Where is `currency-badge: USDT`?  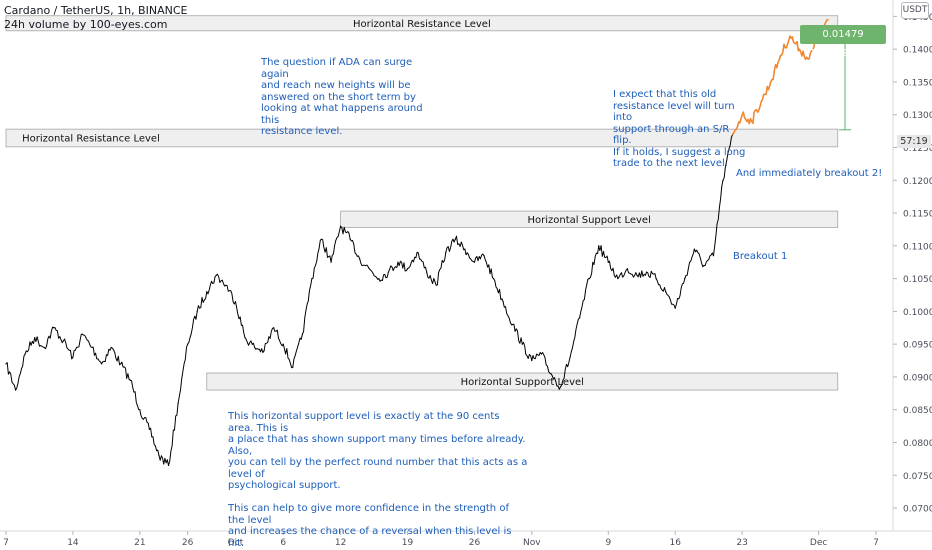
currency-badge: USDT is located at coordinates (915, 10).